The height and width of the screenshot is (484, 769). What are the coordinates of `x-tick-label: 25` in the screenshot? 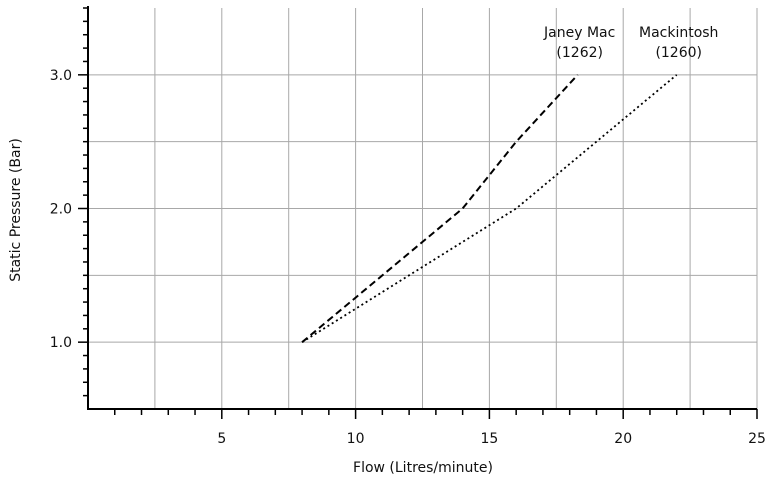 It's located at (757, 439).